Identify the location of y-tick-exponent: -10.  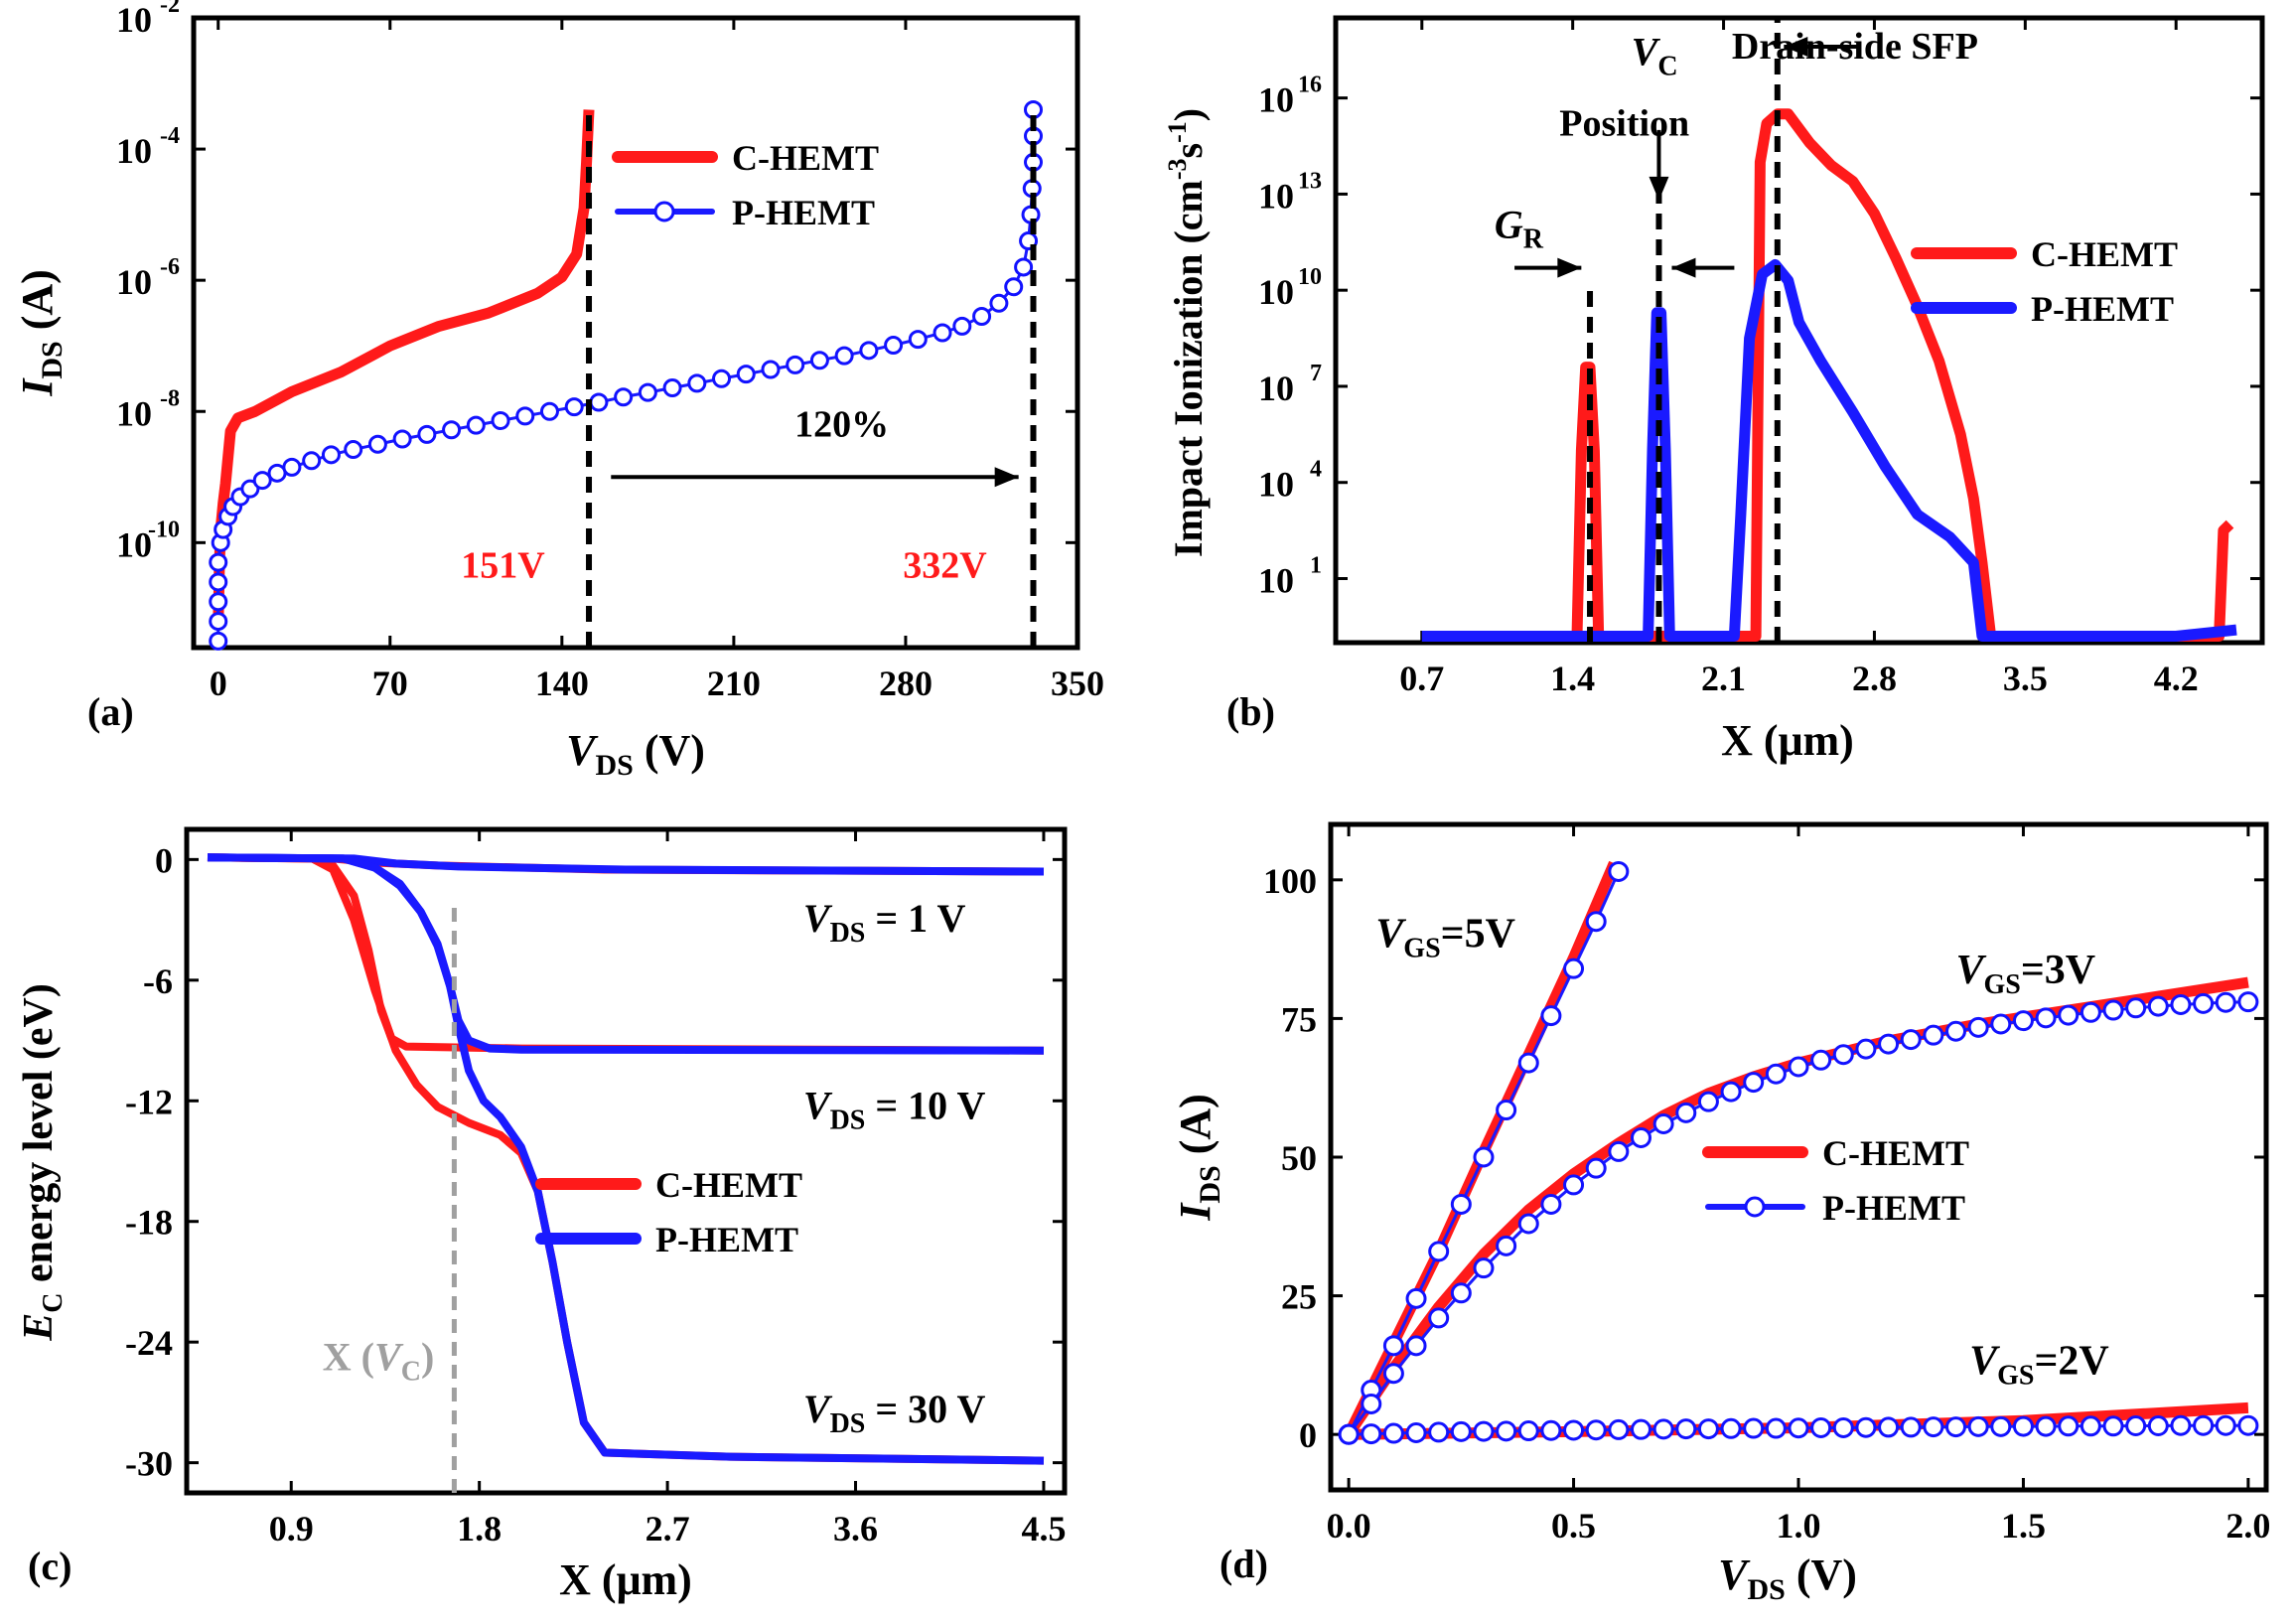
(164, 529).